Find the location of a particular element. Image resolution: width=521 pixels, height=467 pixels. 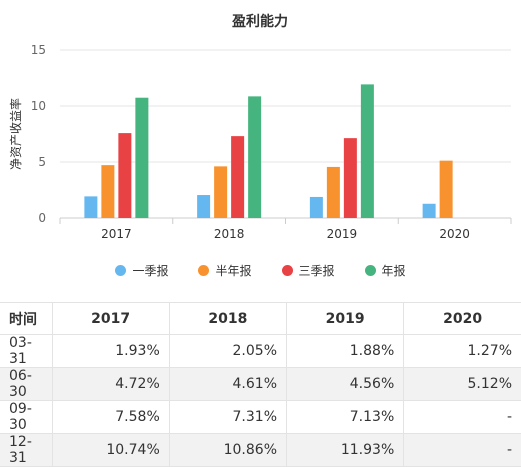

table-cell: 7.58% is located at coordinates (110, 417).